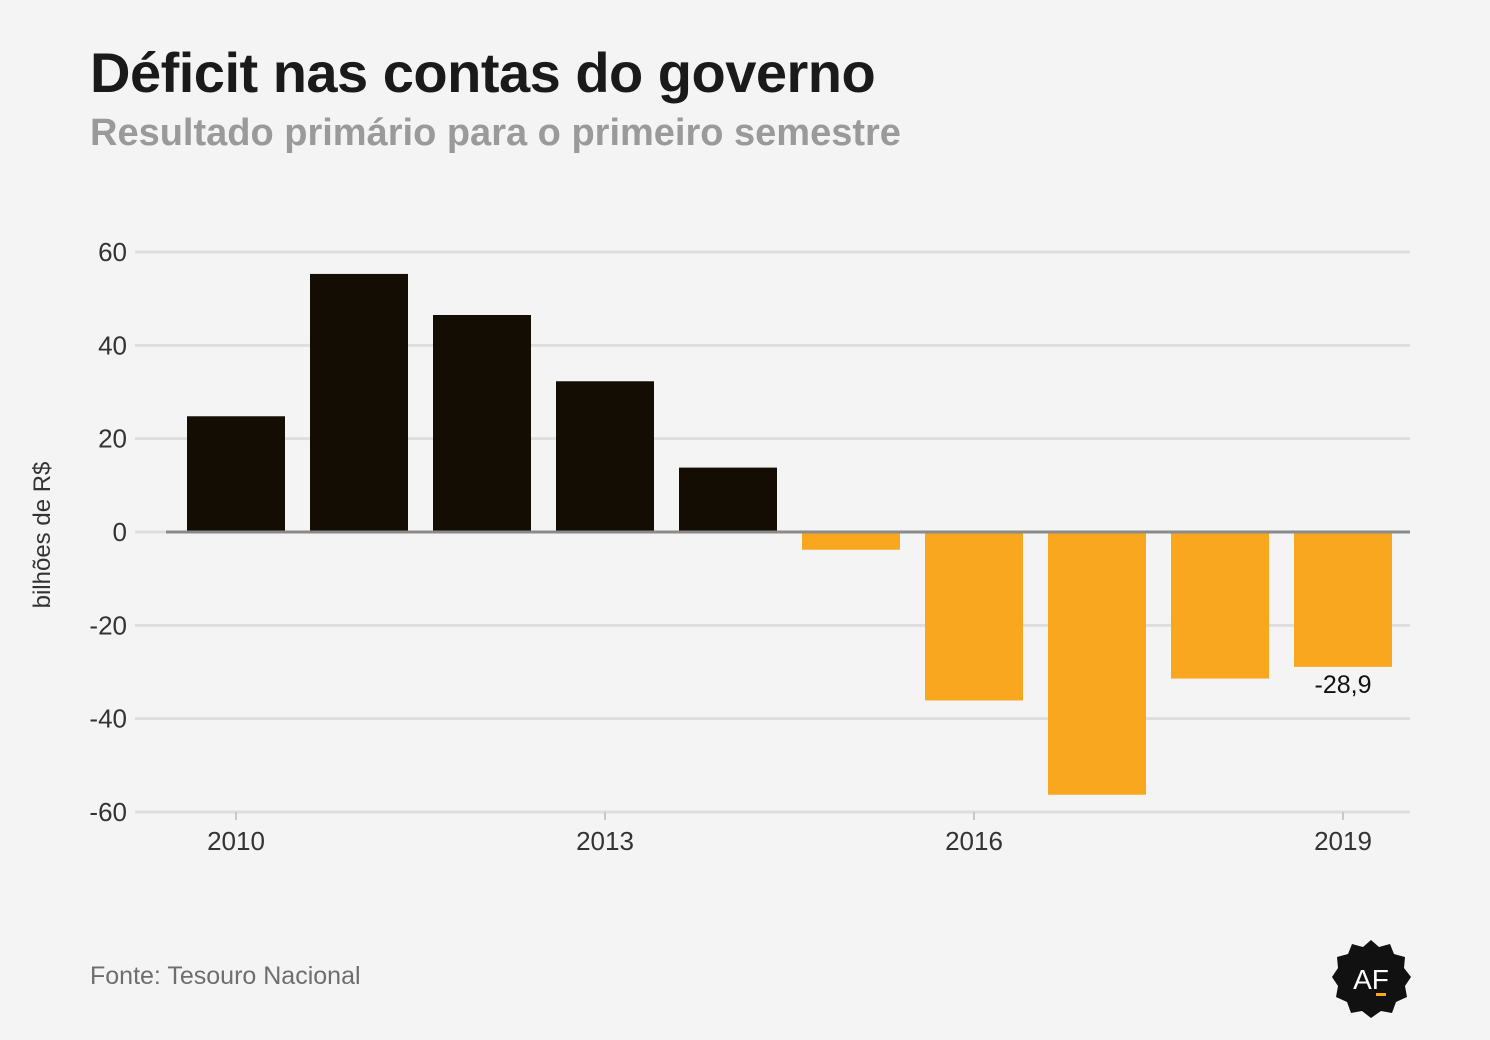 The width and height of the screenshot is (1490, 1040). I want to click on x-tick-label: 2013, so click(605, 841).